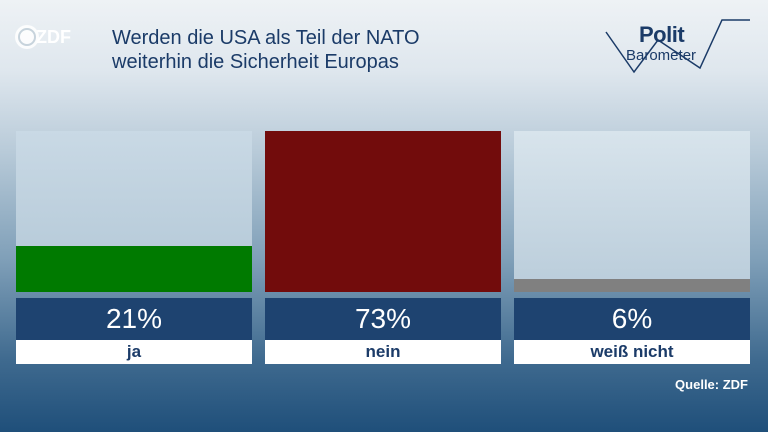 The width and height of the screenshot is (768, 432). I want to click on brand-barometer: Barometer, so click(661, 55).